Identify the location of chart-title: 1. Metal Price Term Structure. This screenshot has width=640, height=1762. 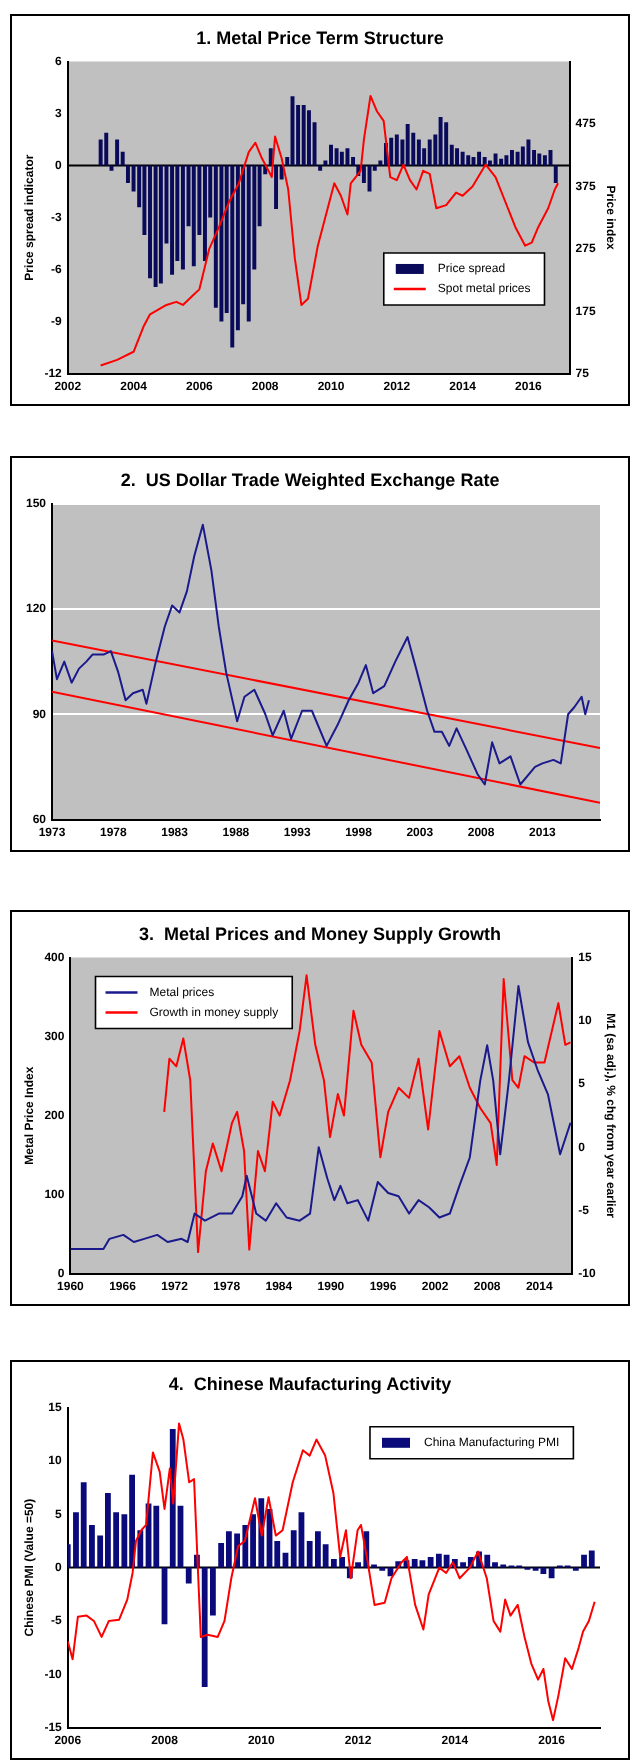
(320, 37).